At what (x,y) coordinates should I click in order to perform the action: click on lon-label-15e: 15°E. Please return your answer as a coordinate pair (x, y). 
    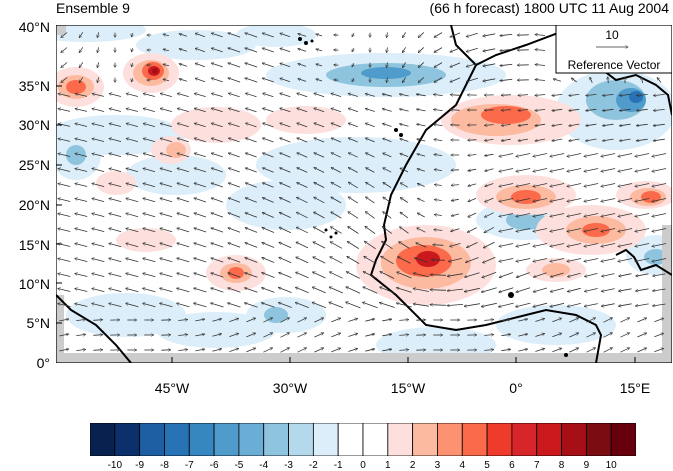
    Looking at the image, I should click on (635, 388).